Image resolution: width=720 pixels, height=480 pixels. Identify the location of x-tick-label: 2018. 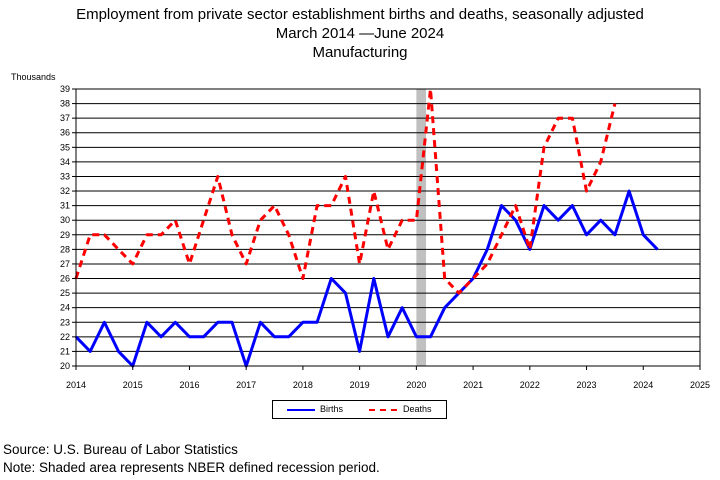
(303, 385).